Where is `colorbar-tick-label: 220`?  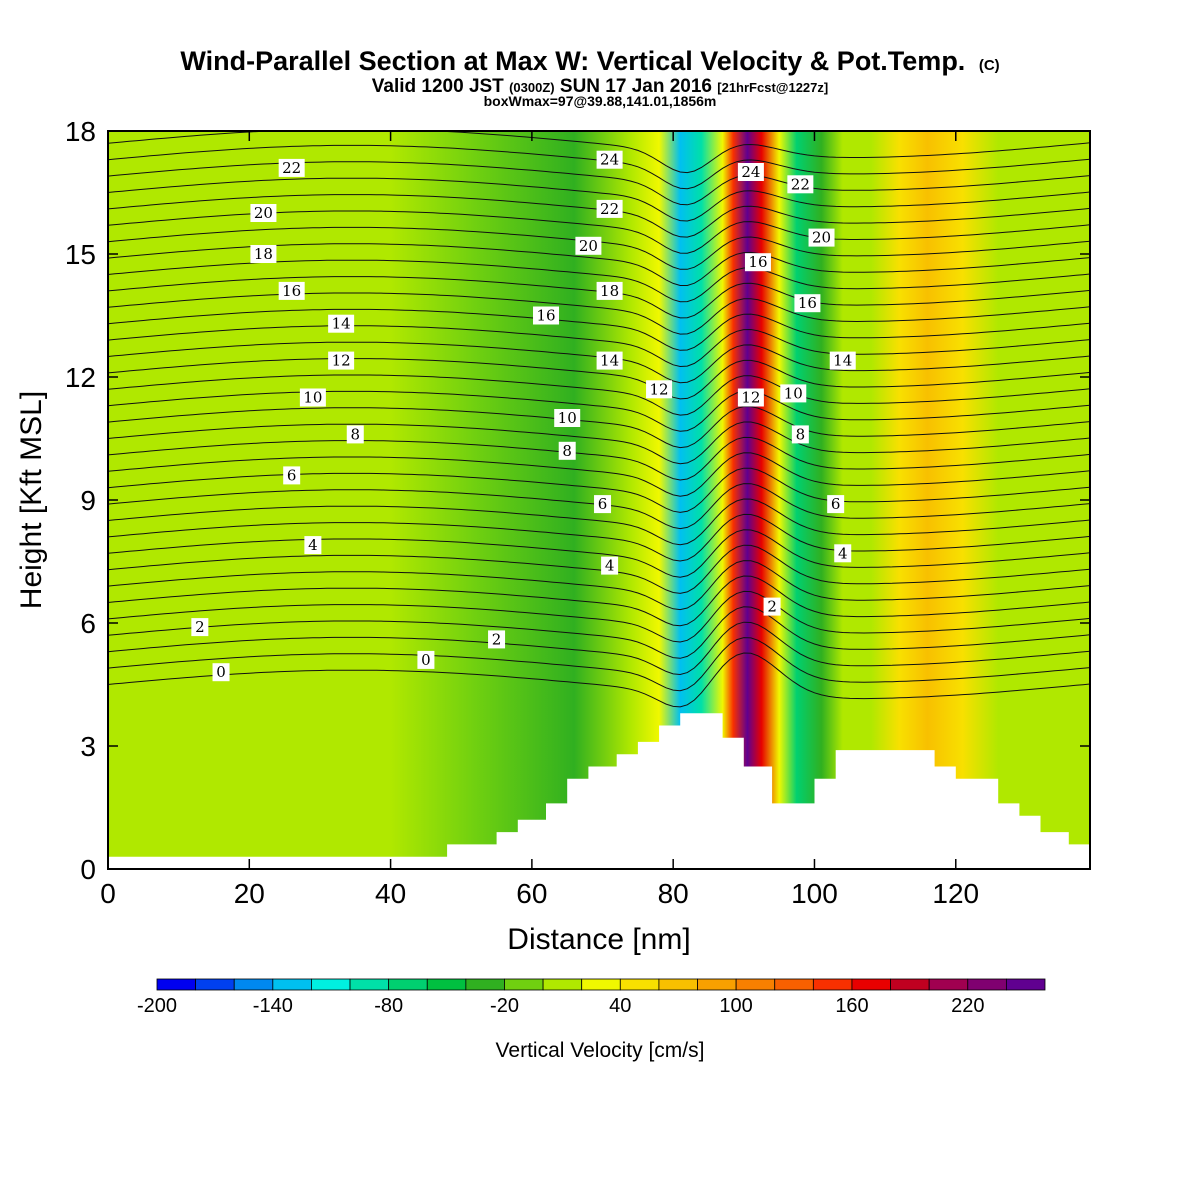
colorbar-tick-label: 220 is located at coordinates (967, 1006).